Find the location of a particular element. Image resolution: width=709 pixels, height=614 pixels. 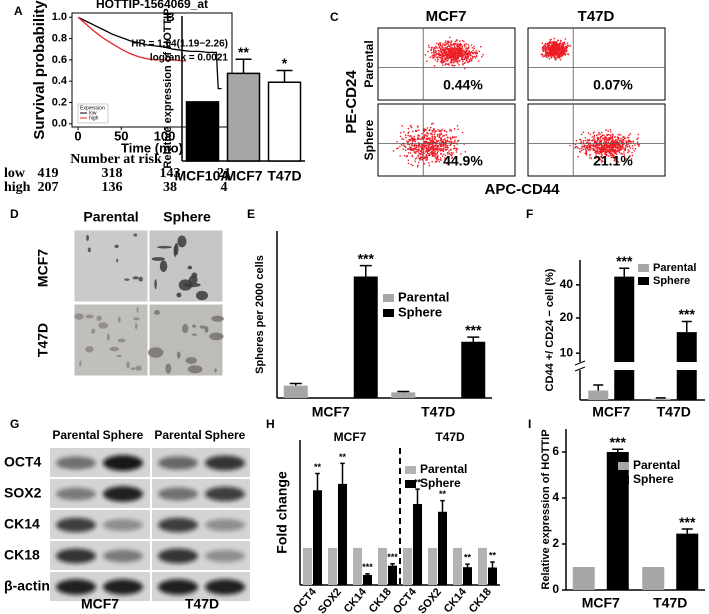

row-label: Parental is located at coordinates (369, 63).